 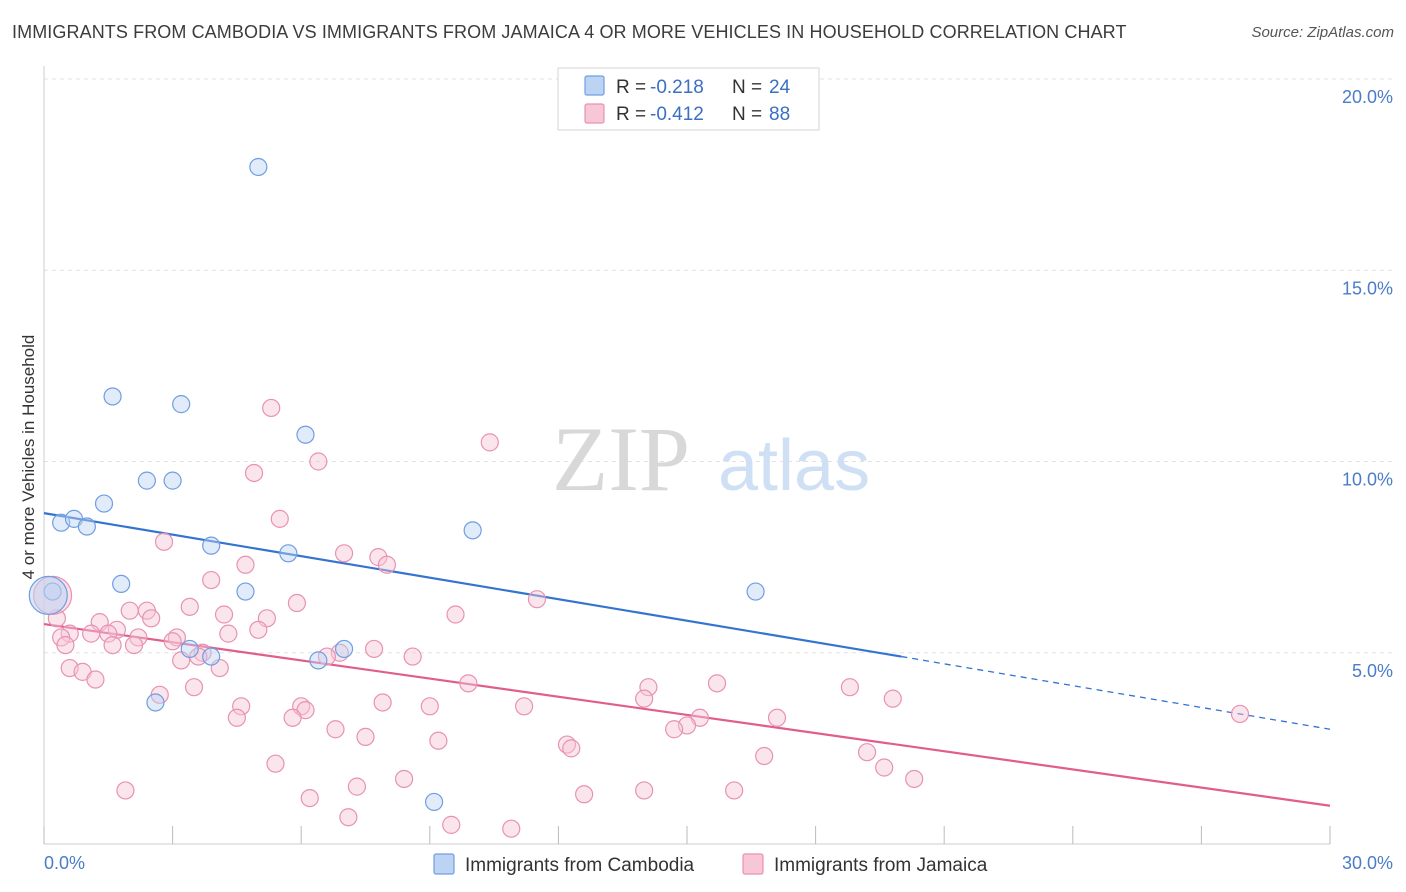 I want to click on y-tick-label: 20.0%, so click(x=1367, y=97).